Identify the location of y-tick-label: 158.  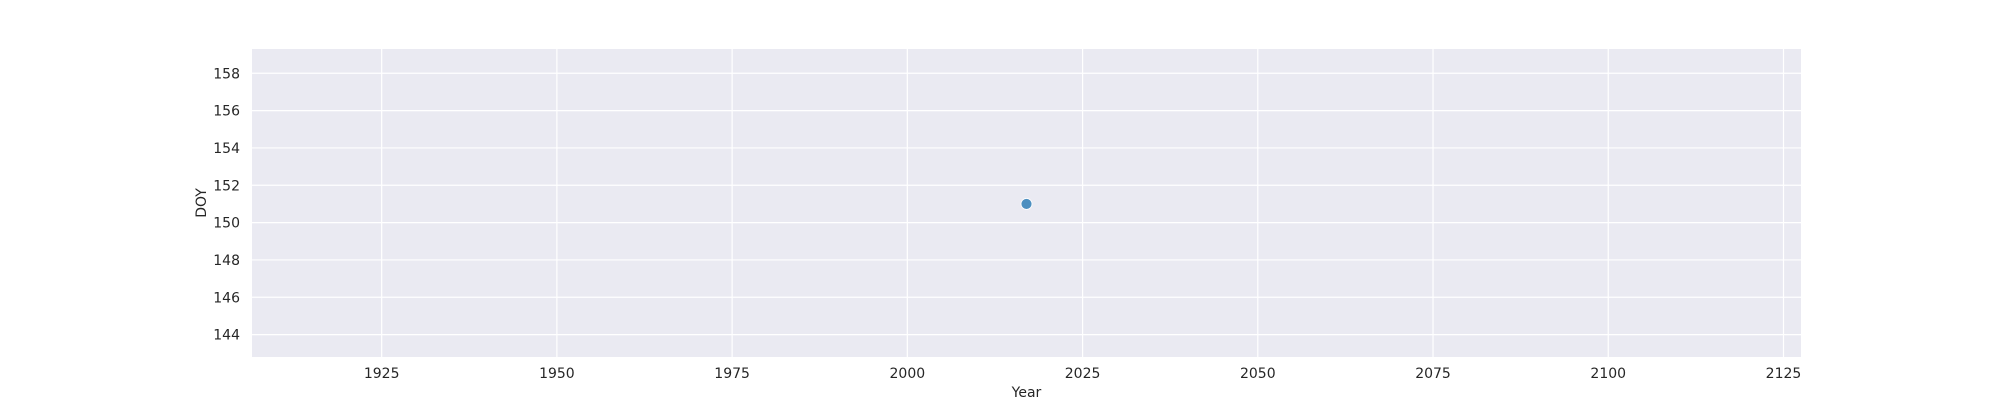
(226, 74).